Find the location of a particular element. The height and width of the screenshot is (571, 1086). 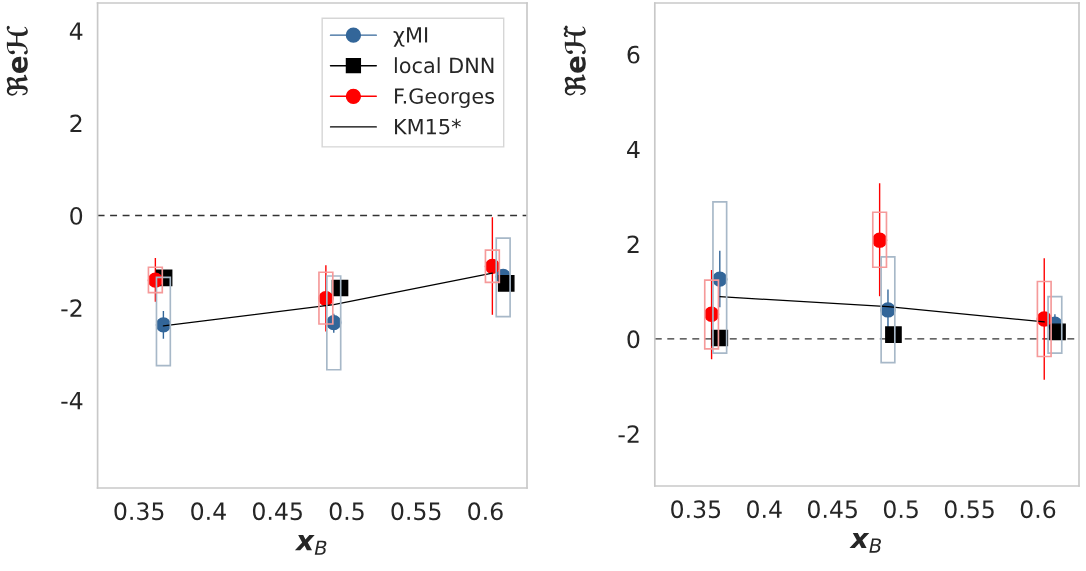

legend-label: F.Georges is located at coordinates (445, 98).